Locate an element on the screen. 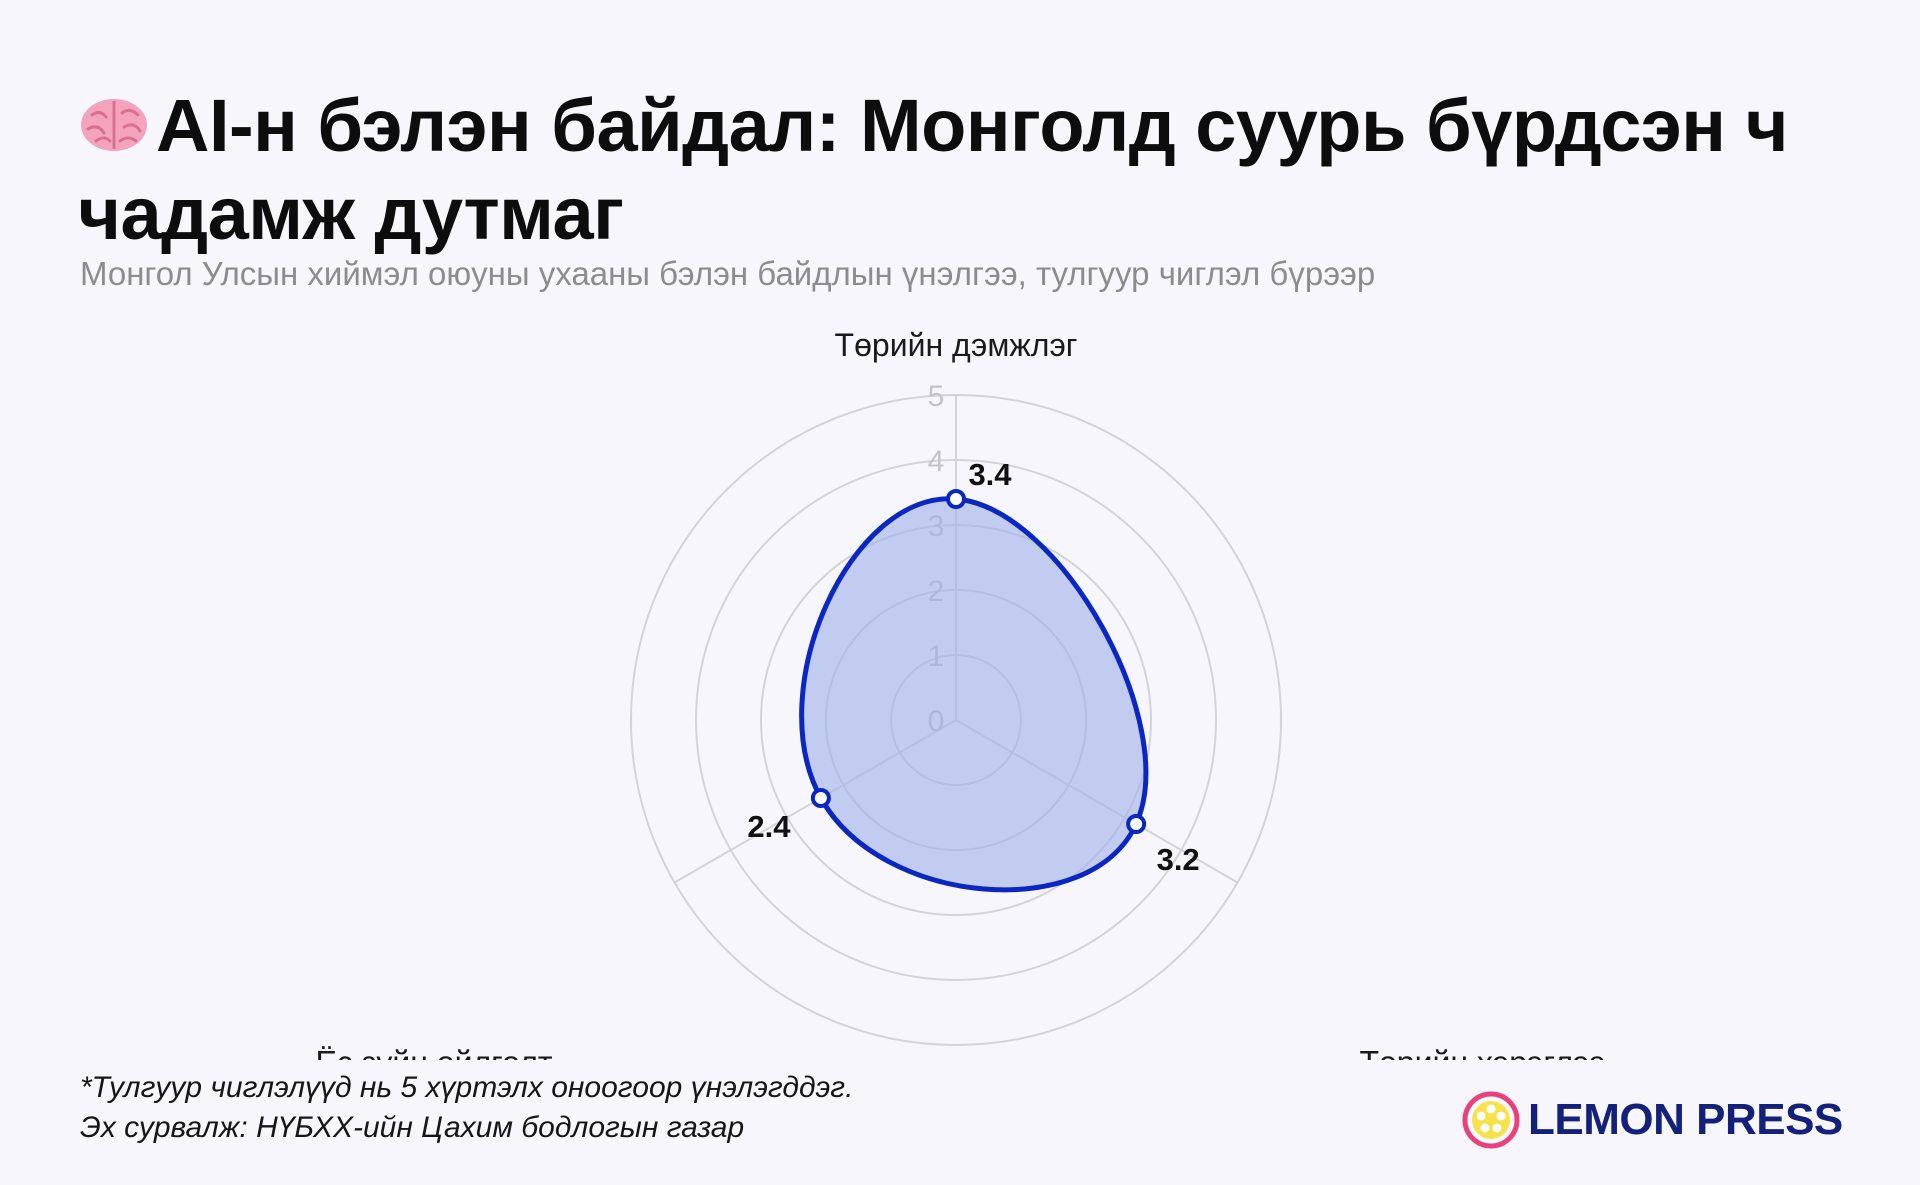 The width and height of the screenshot is (1920, 1185). lemon-icon is located at coordinates (1491, 1120).